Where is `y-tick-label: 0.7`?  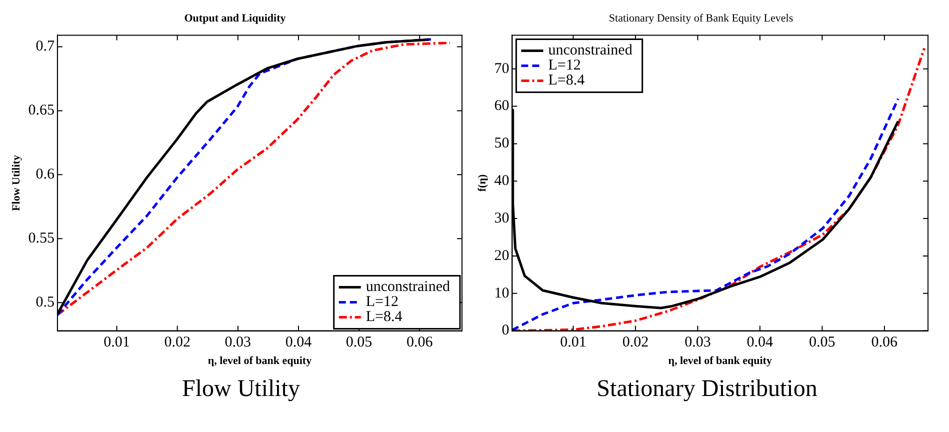
y-tick-label: 0.7 is located at coordinates (45, 46).